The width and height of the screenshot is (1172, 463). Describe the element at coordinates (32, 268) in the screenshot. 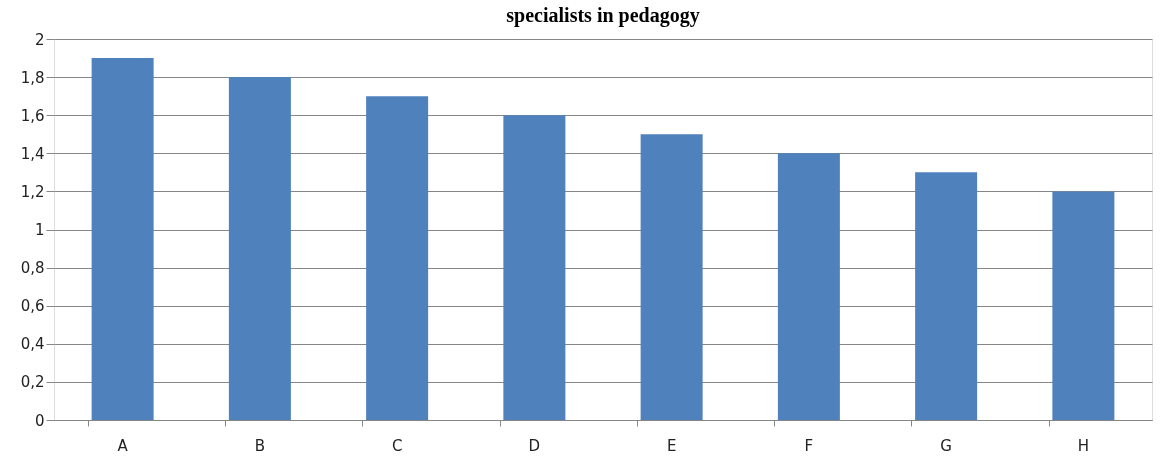

I see `y-tick-label: 0,8` at that location.